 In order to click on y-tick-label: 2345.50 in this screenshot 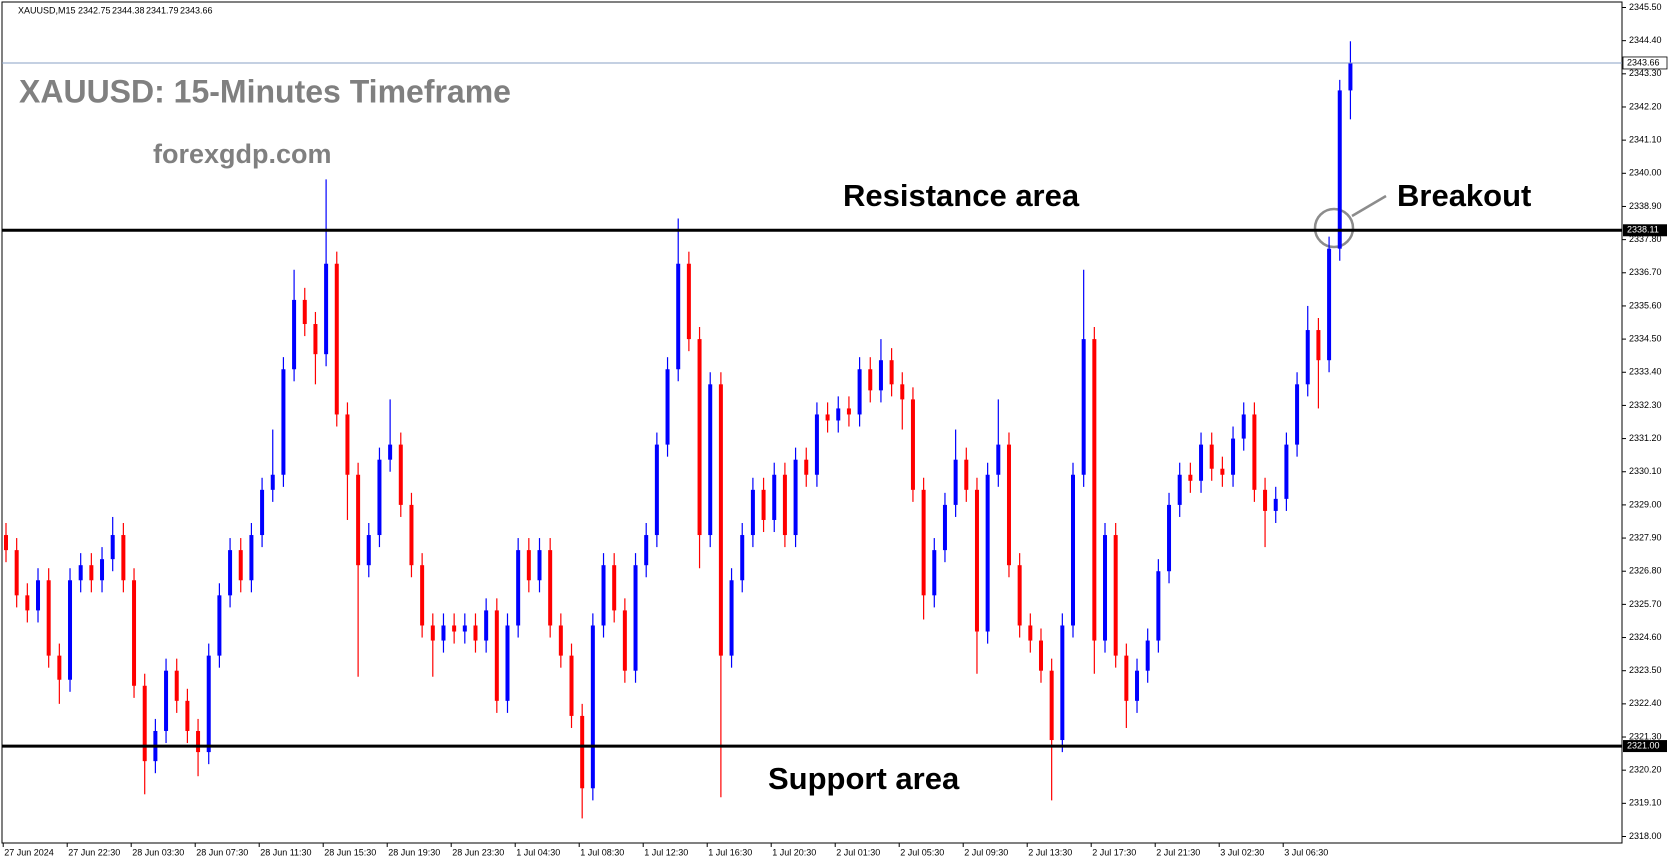, I will do `click(1645, 7)`.